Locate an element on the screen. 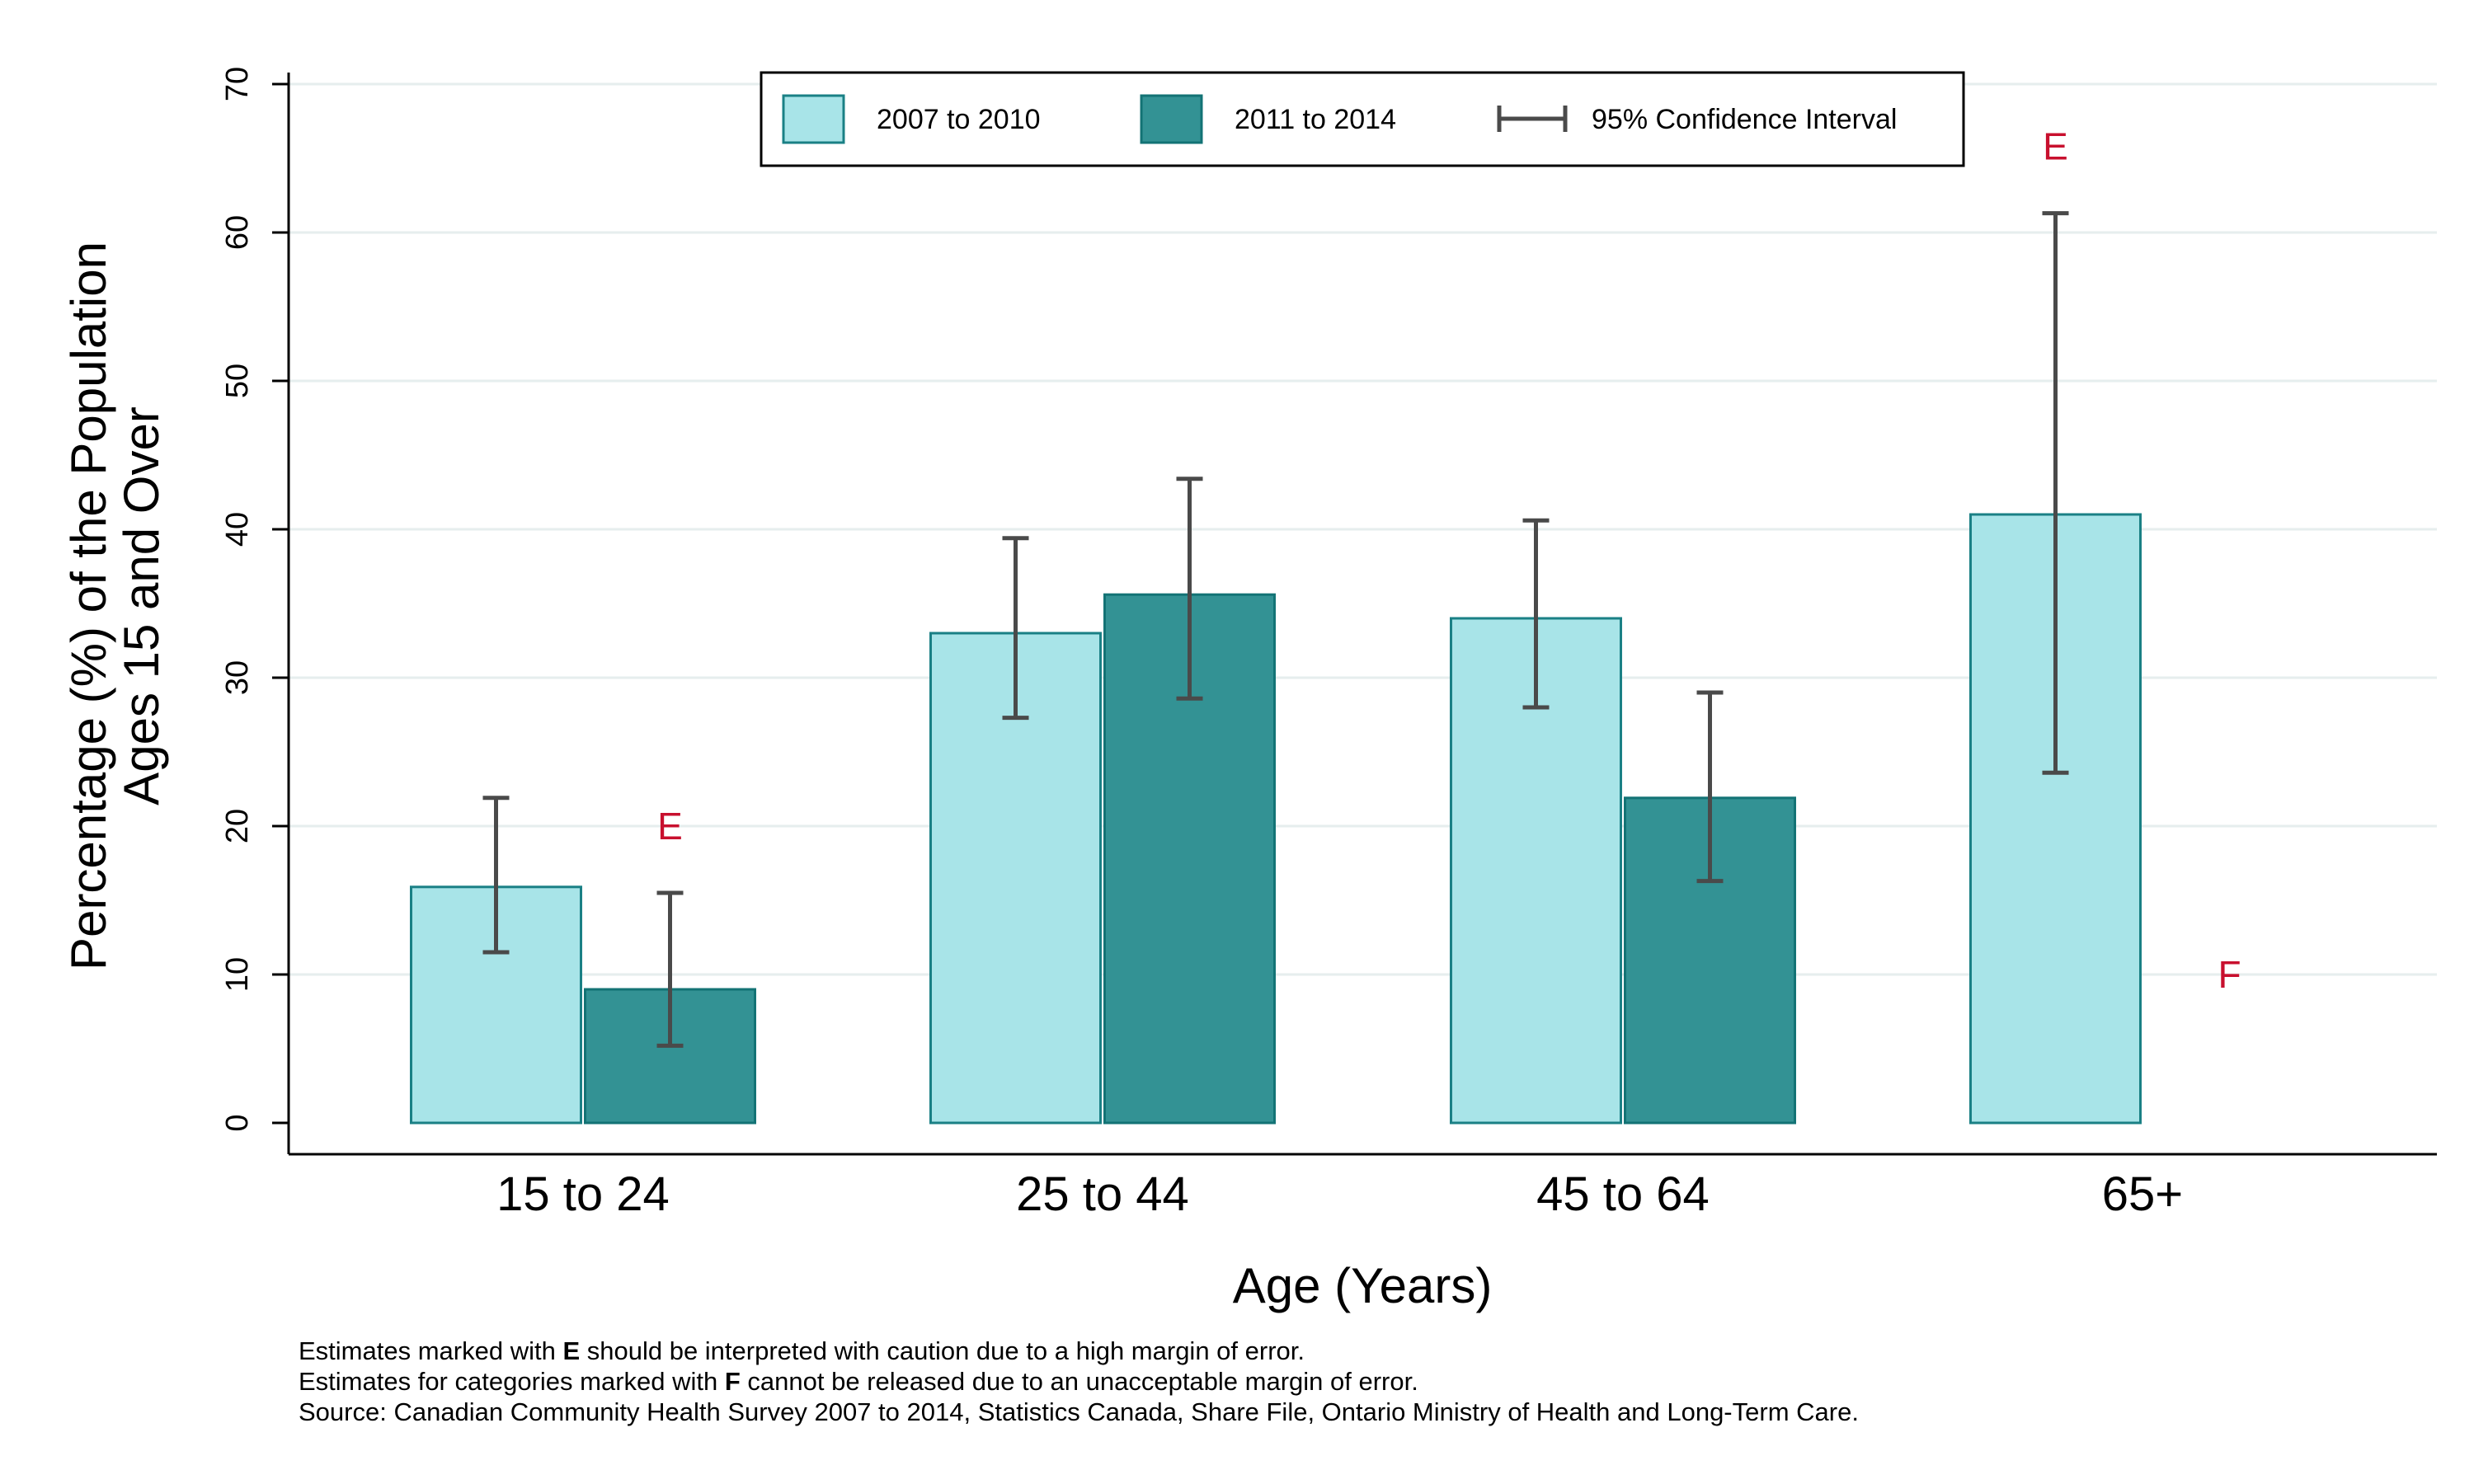 This screenshot has width=2474, height=1484. x-tick-label: 65+ is located at coordinates (2142, 1194).